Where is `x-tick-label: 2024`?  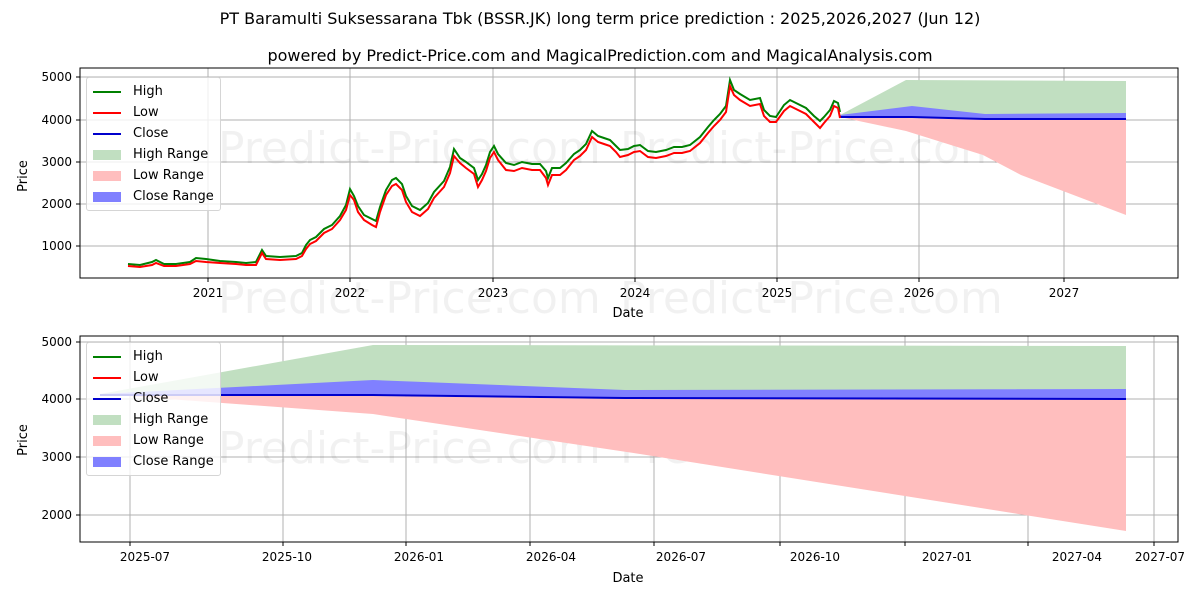 x-tick-label: 2024 is located at coordinates (635, 293).